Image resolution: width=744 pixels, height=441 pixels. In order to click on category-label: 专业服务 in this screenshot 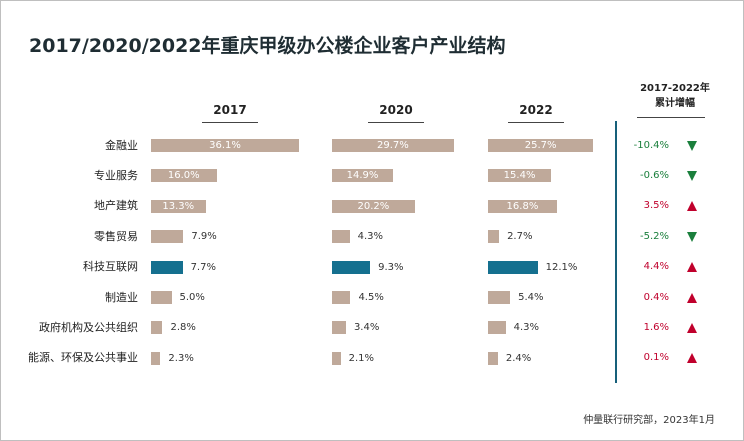, I will do `click(116, 175)`.